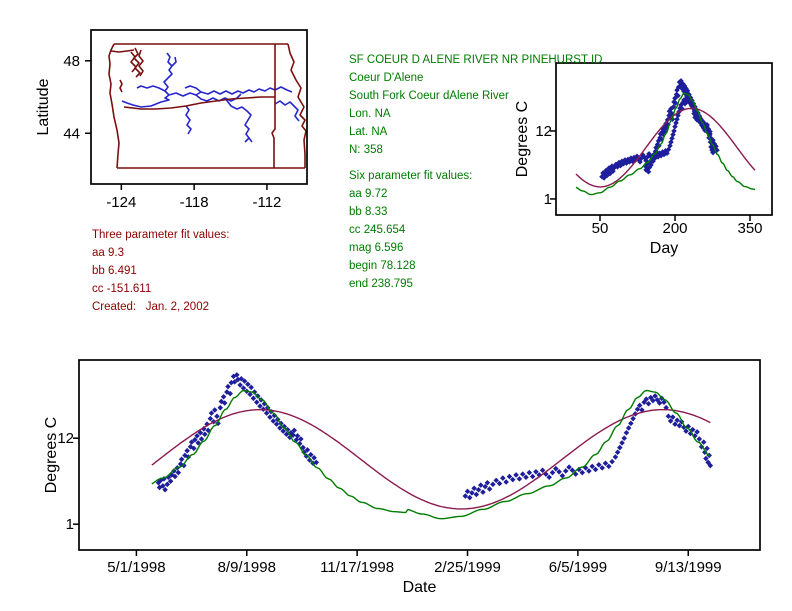  I want to click on six-param-header: Six parameter fit values:, so click(411, 176).